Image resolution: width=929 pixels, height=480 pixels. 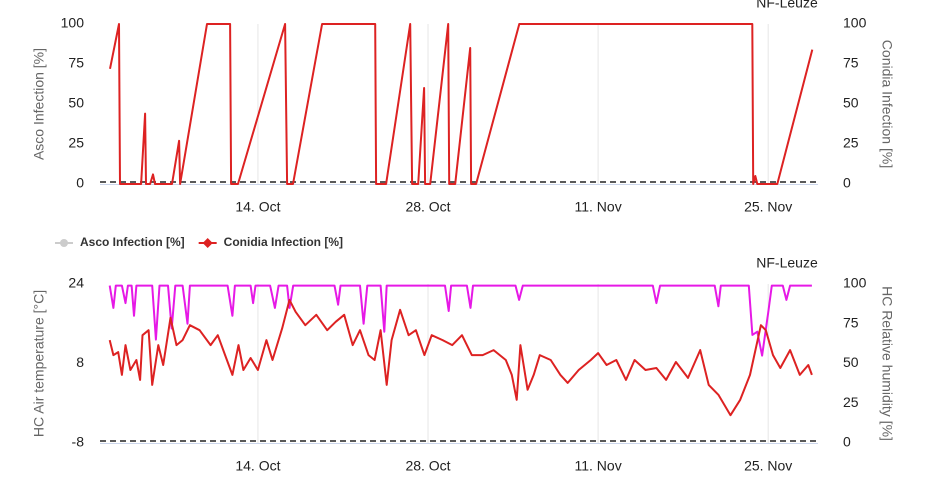 What do you see at coordinates (39, 363) in the screenshot?
I see `y-axis-title: HC Air temperature [°C]` at bounding box center [39, 363].